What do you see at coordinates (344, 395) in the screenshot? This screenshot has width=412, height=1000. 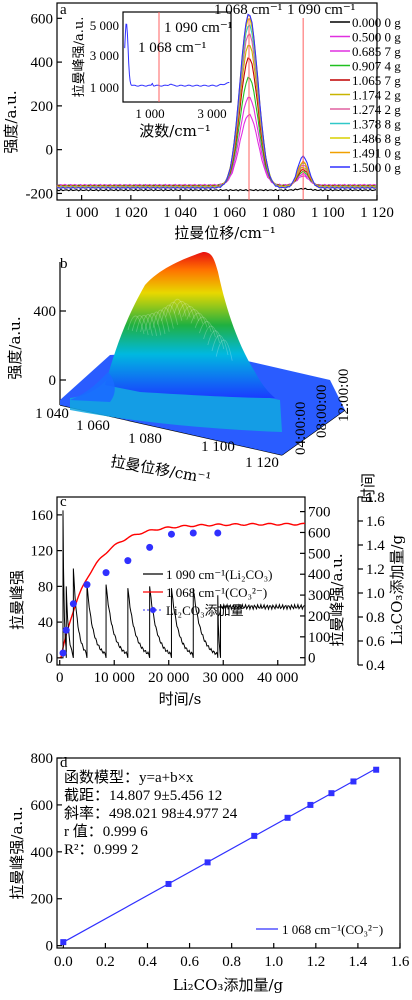 I see `panel-b-ttick: 12:00:00` at bounding box center [344, 395].